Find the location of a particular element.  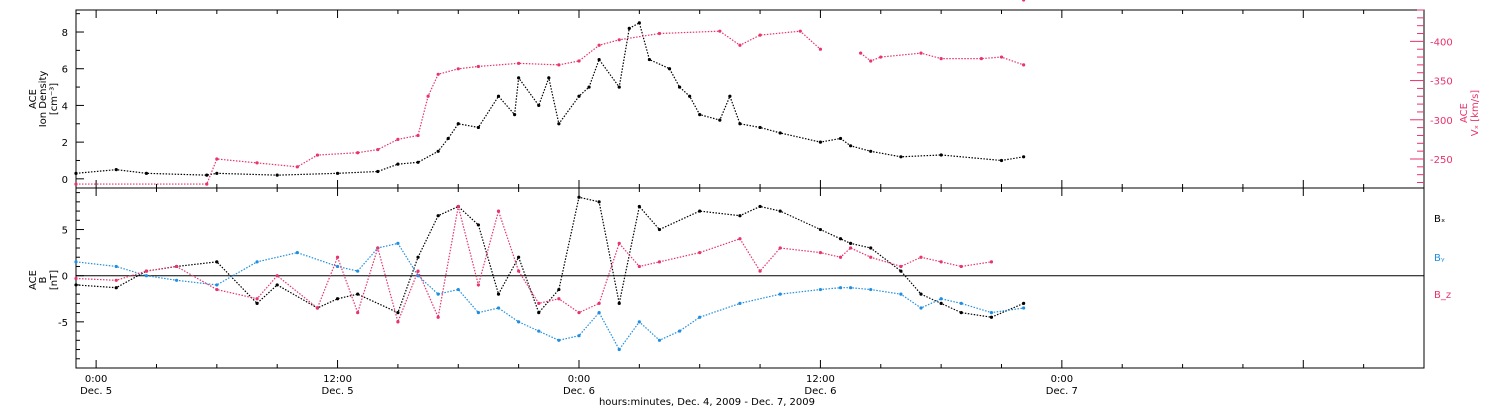

legend-bx: Bₓ is located at coordinates (1439, 219).